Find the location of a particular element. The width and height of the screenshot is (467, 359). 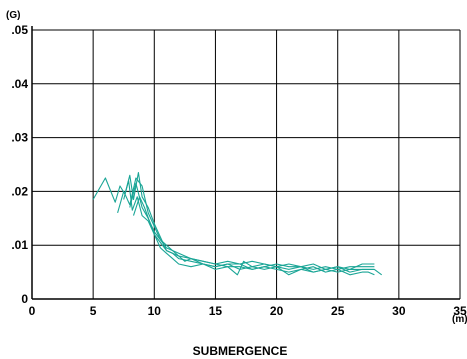

x-tick-label-7: 35 is located at coordinates (460, 311).